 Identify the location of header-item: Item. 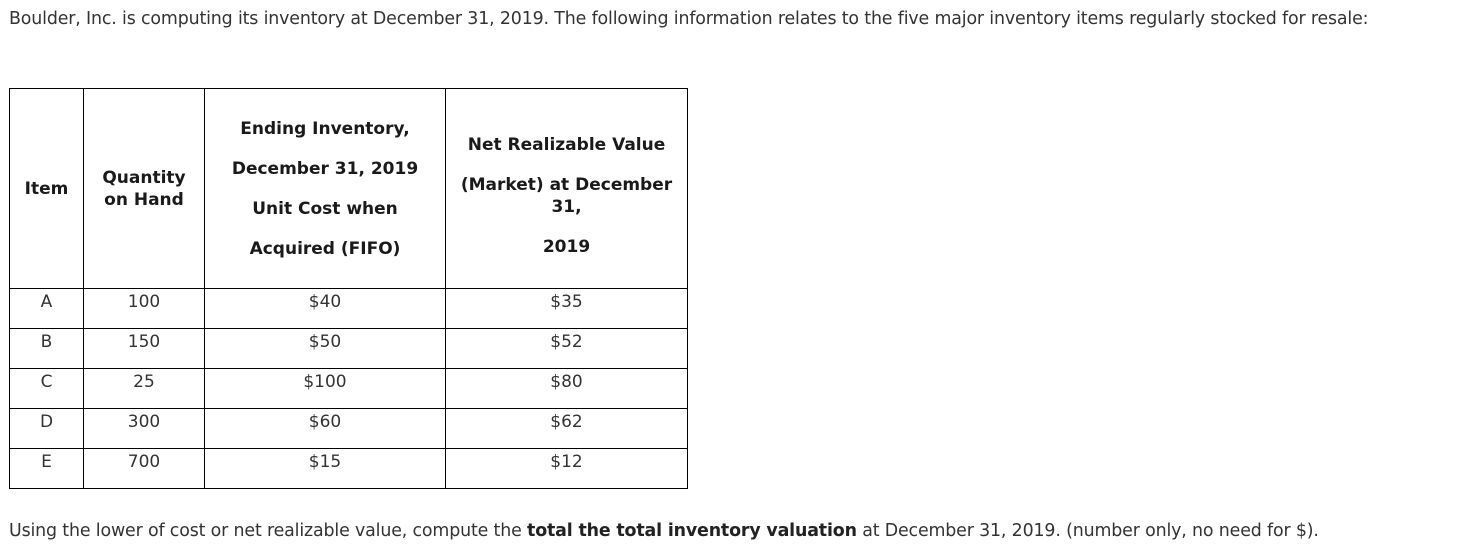
(46, 188).